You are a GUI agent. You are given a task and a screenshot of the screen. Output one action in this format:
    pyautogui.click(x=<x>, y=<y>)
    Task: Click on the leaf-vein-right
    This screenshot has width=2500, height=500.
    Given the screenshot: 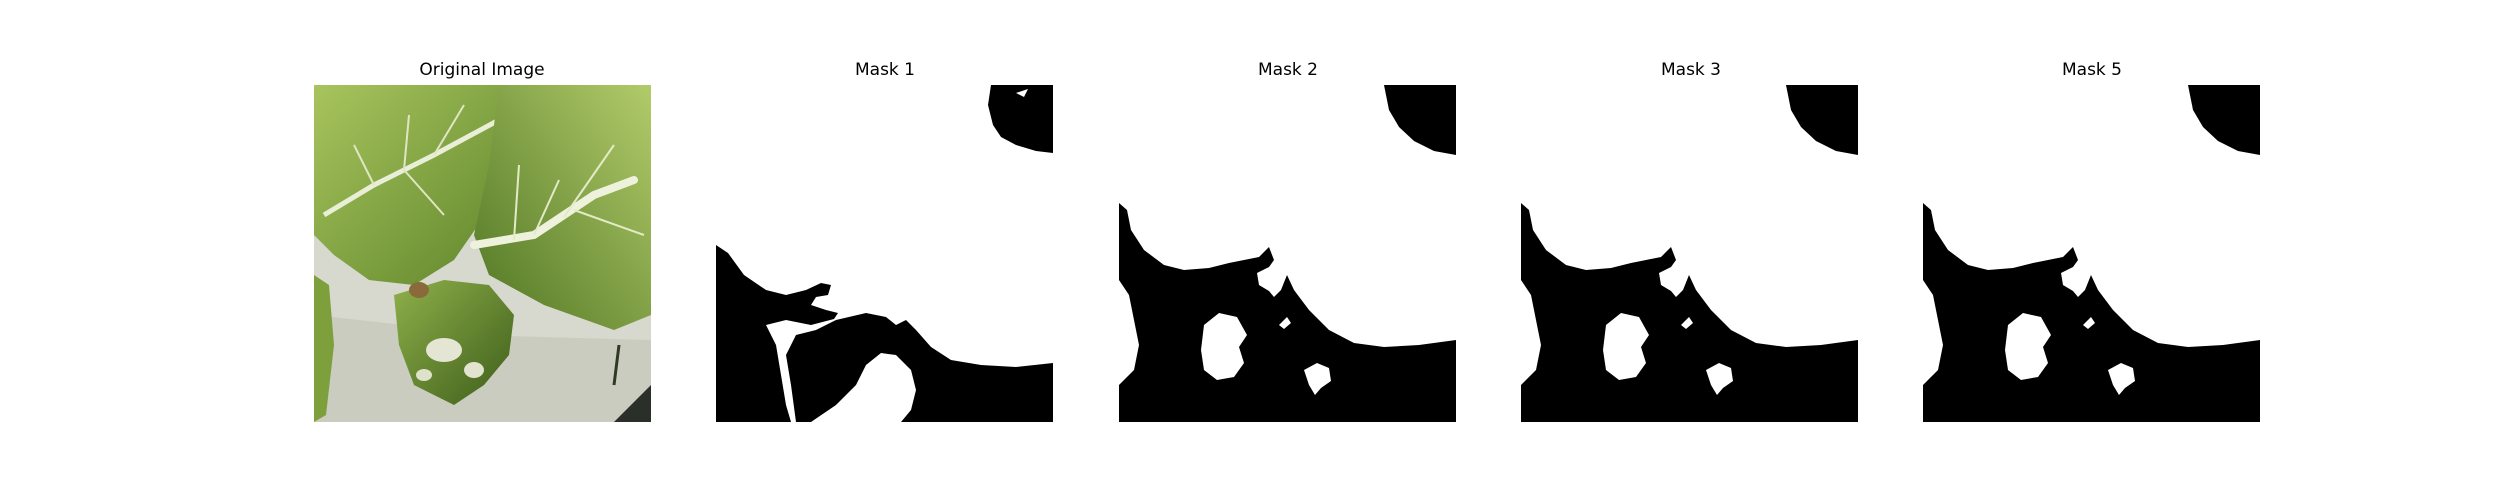 What is the action you would take?
    pyautogui.click(x=579, y=192)
    